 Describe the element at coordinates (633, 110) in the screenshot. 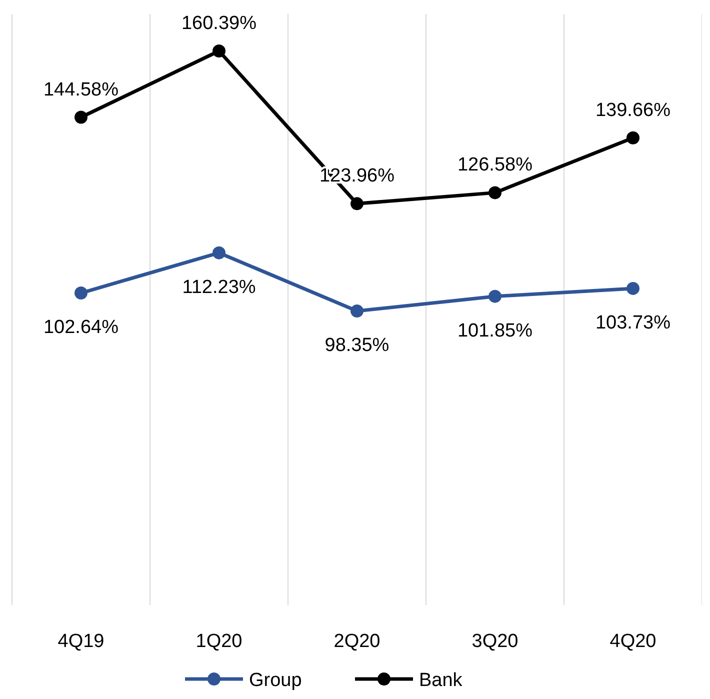

I see `data-label: 139.66%` at that location.